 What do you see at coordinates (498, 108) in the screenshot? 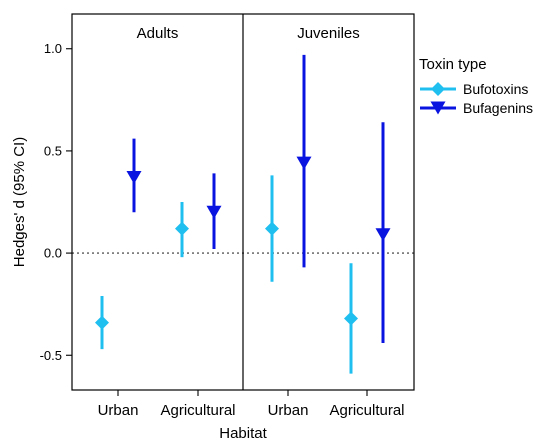
I see `legend-label-bufagenins: Bufagenins` at bounding box center [498, 108].